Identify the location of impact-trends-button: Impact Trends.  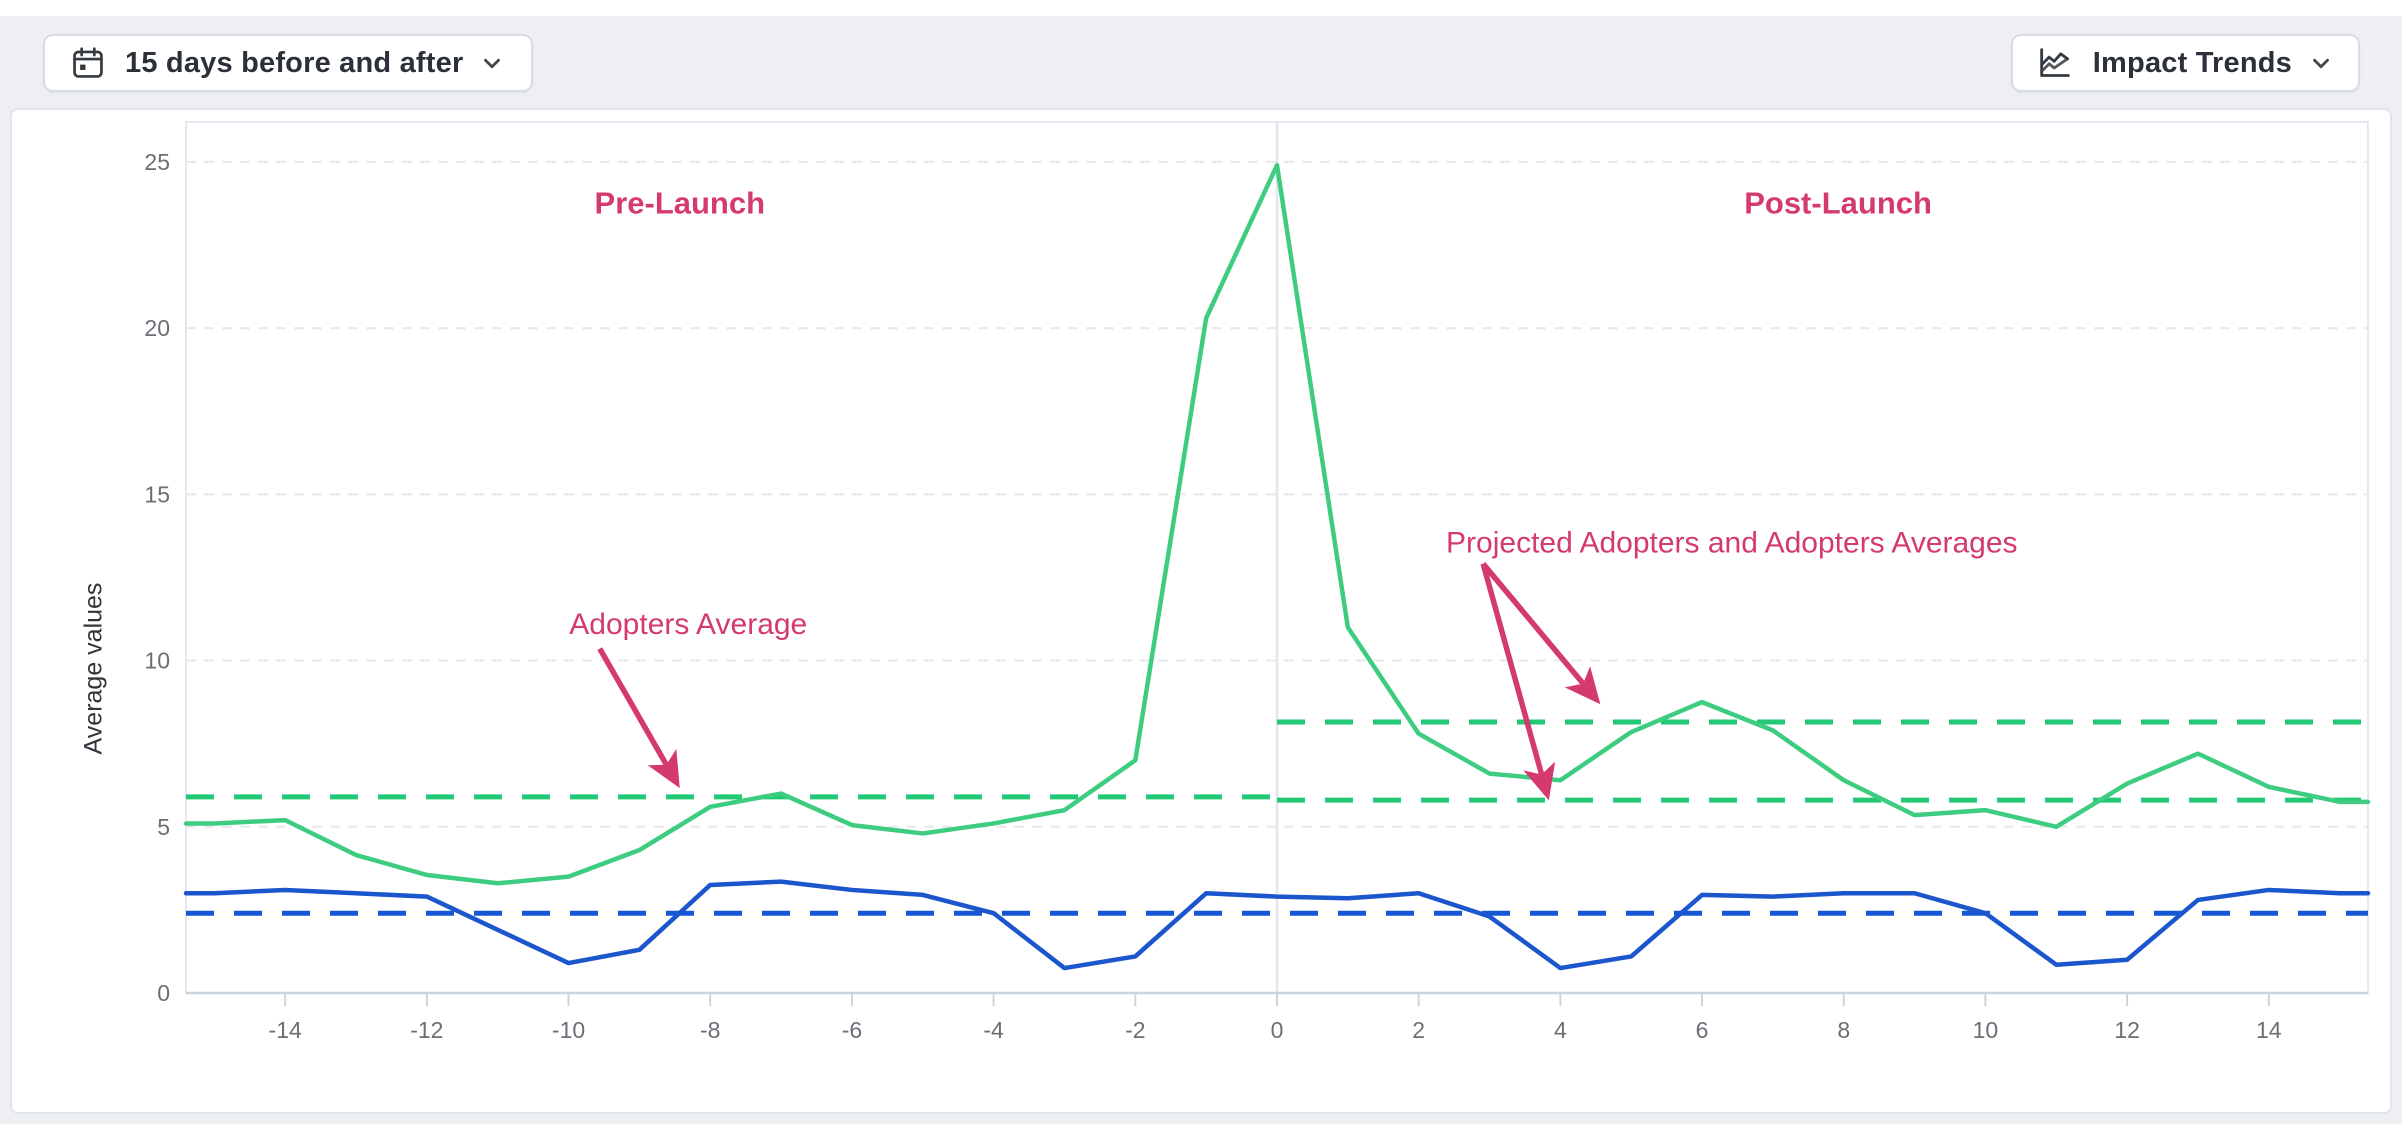
(2185, 63).